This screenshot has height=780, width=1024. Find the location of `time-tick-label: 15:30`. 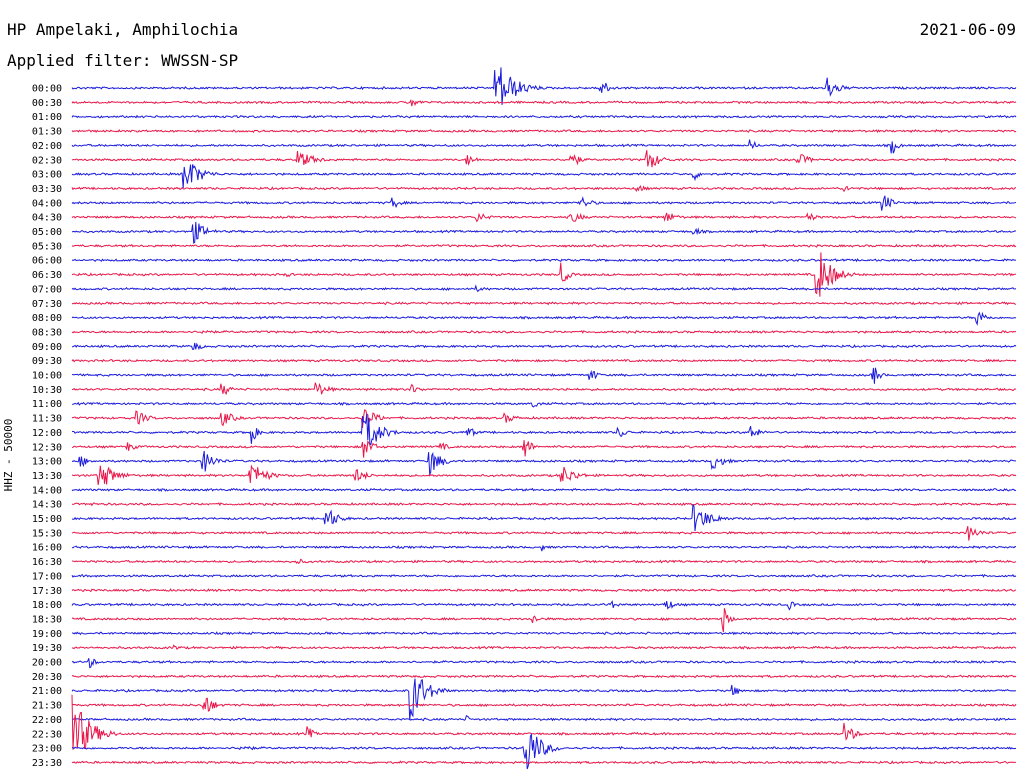

time-tick-label: 15:30 is located at coordinates (47, 533).